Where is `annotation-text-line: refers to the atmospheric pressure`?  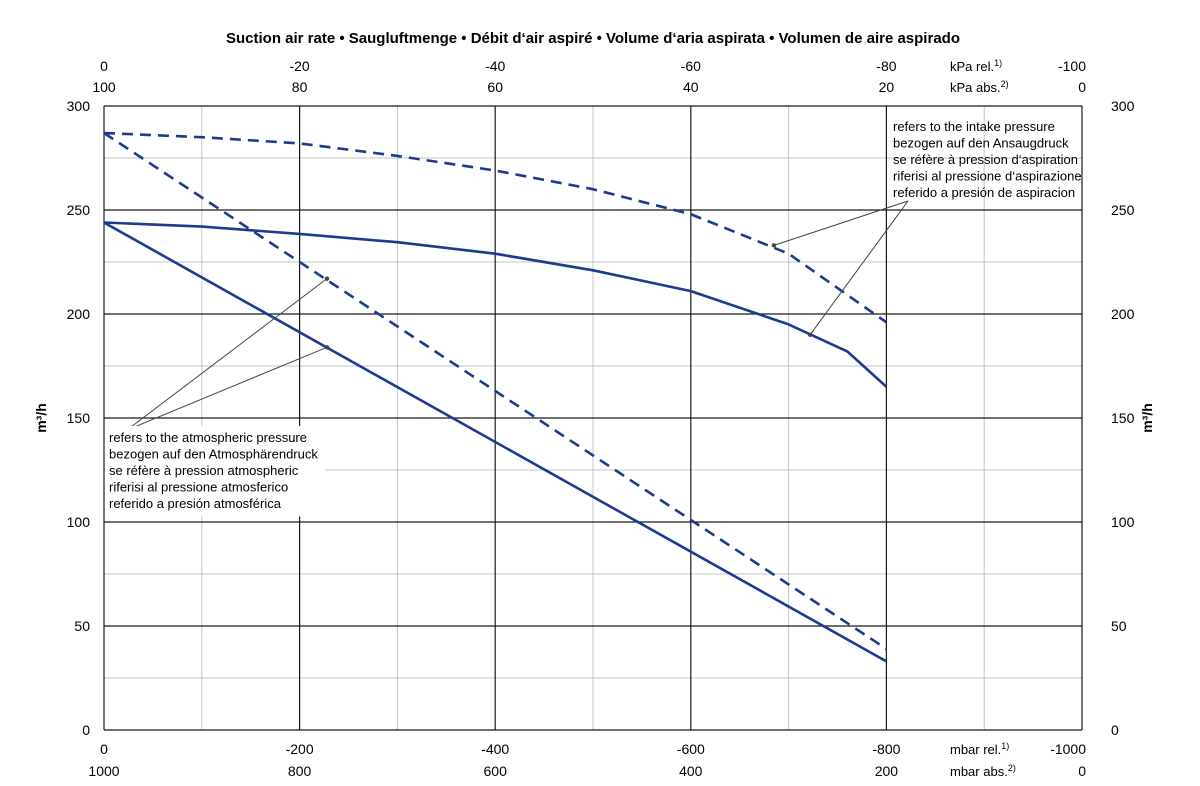
annotation-text-line: refers to the atmospheric pressure is located at coordinates (208, 437).